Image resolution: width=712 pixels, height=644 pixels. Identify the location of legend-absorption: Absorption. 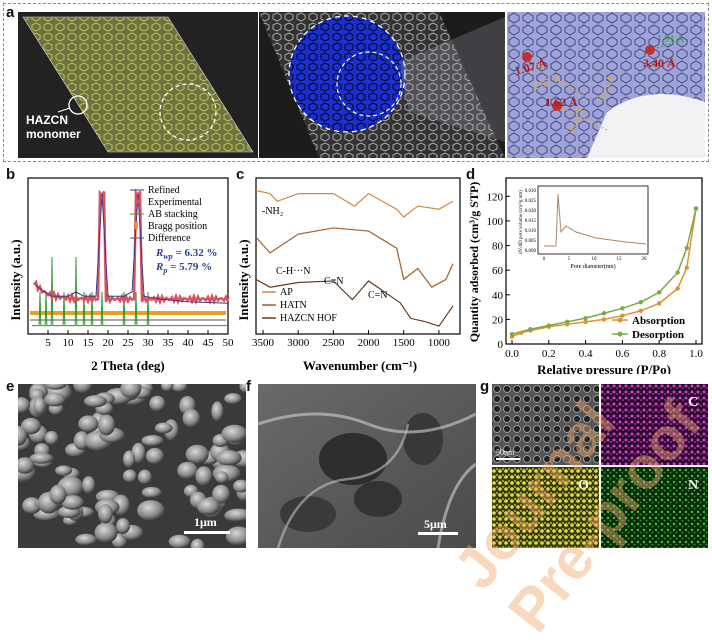
(658, 321).